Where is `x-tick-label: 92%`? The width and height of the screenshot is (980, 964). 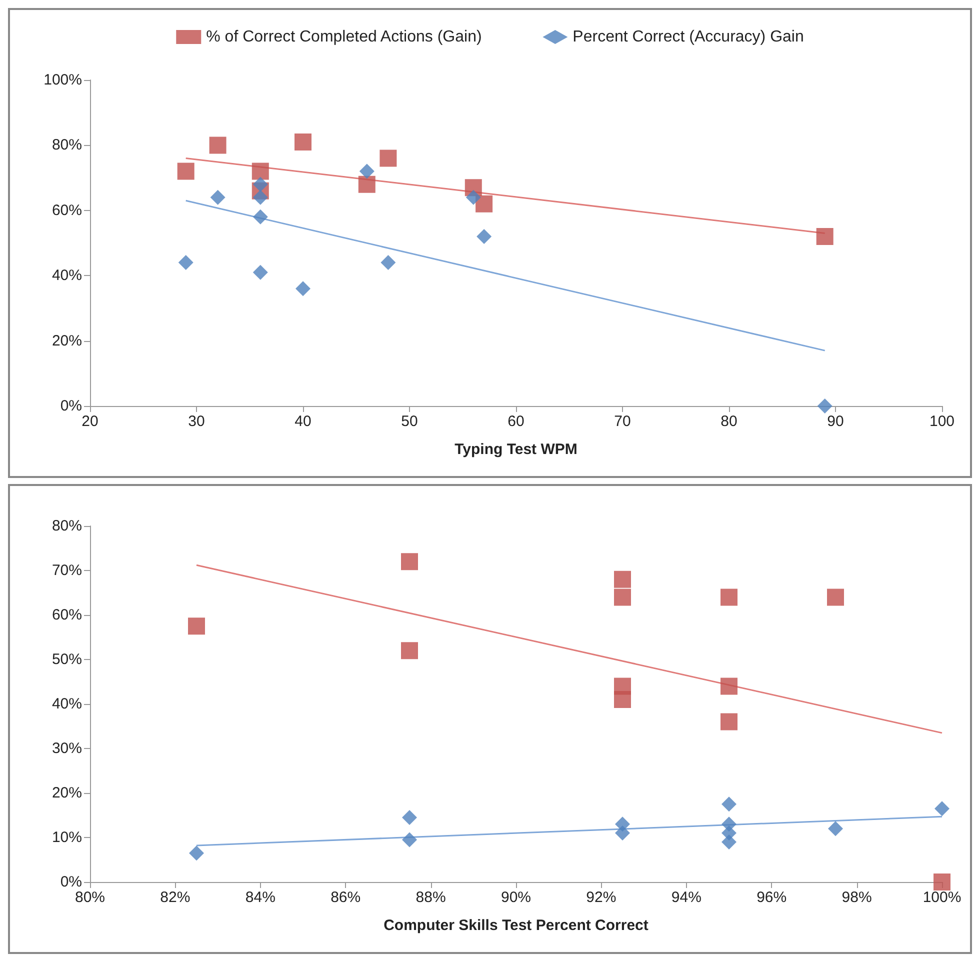 x-tick-label: 92% is located at coordinates (601, 897).